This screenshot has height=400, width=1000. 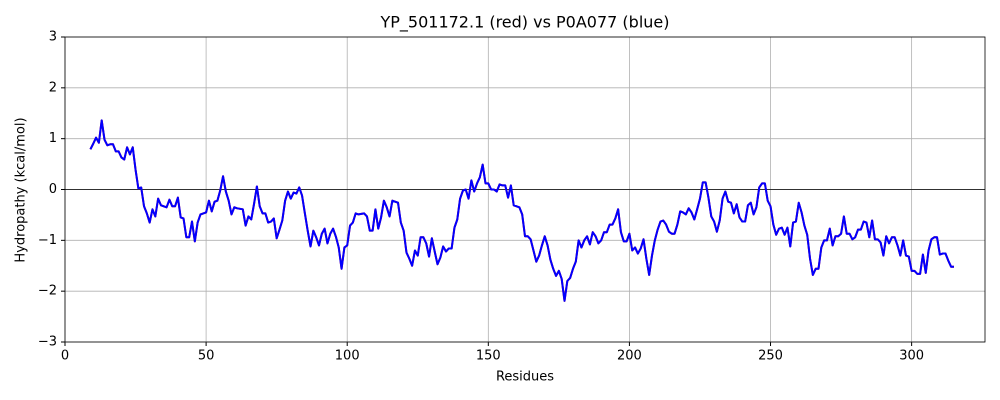 I want to click on x-tick-label: 0, so click(x=65, y=356).